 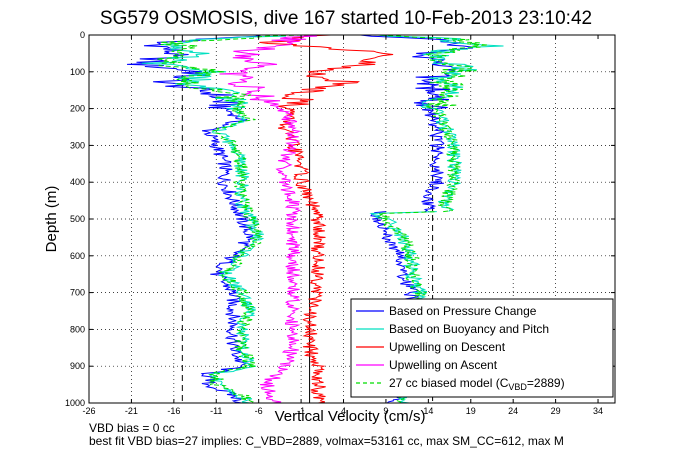 What do you see at coordinates (428, 411) in the screenshot?
I see `x-tick-label: 14` at bounding box center [428, 411].